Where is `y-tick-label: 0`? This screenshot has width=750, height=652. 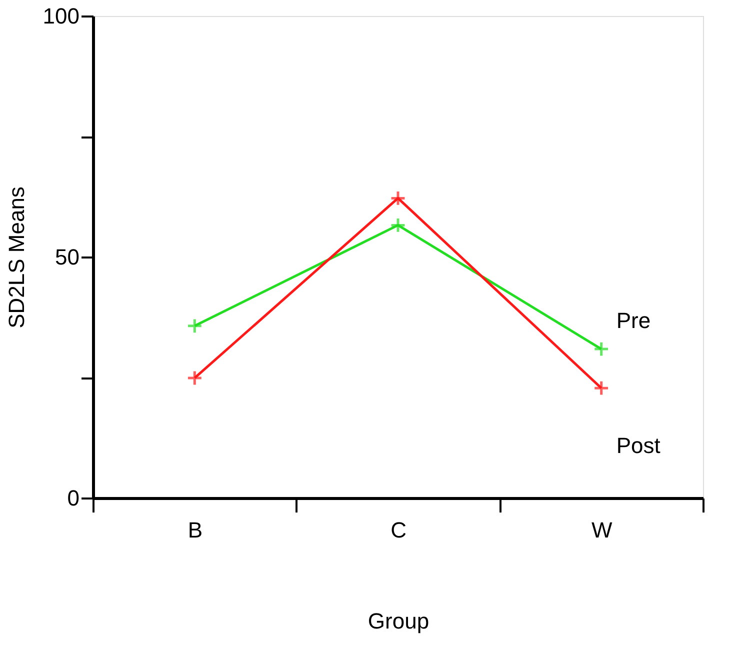
y-tick-label: 0 is located at coordinates (73, 498).